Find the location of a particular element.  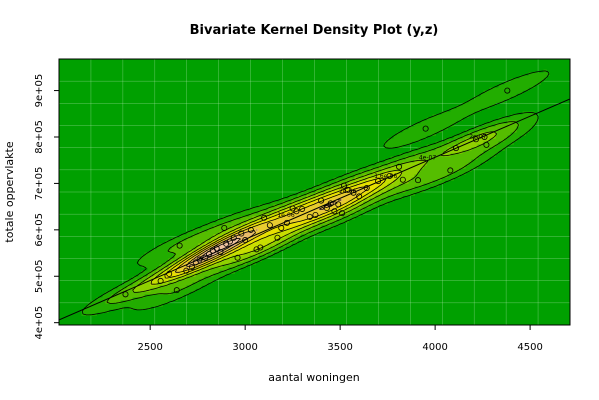

data-point is located at coordinates (245, 240).